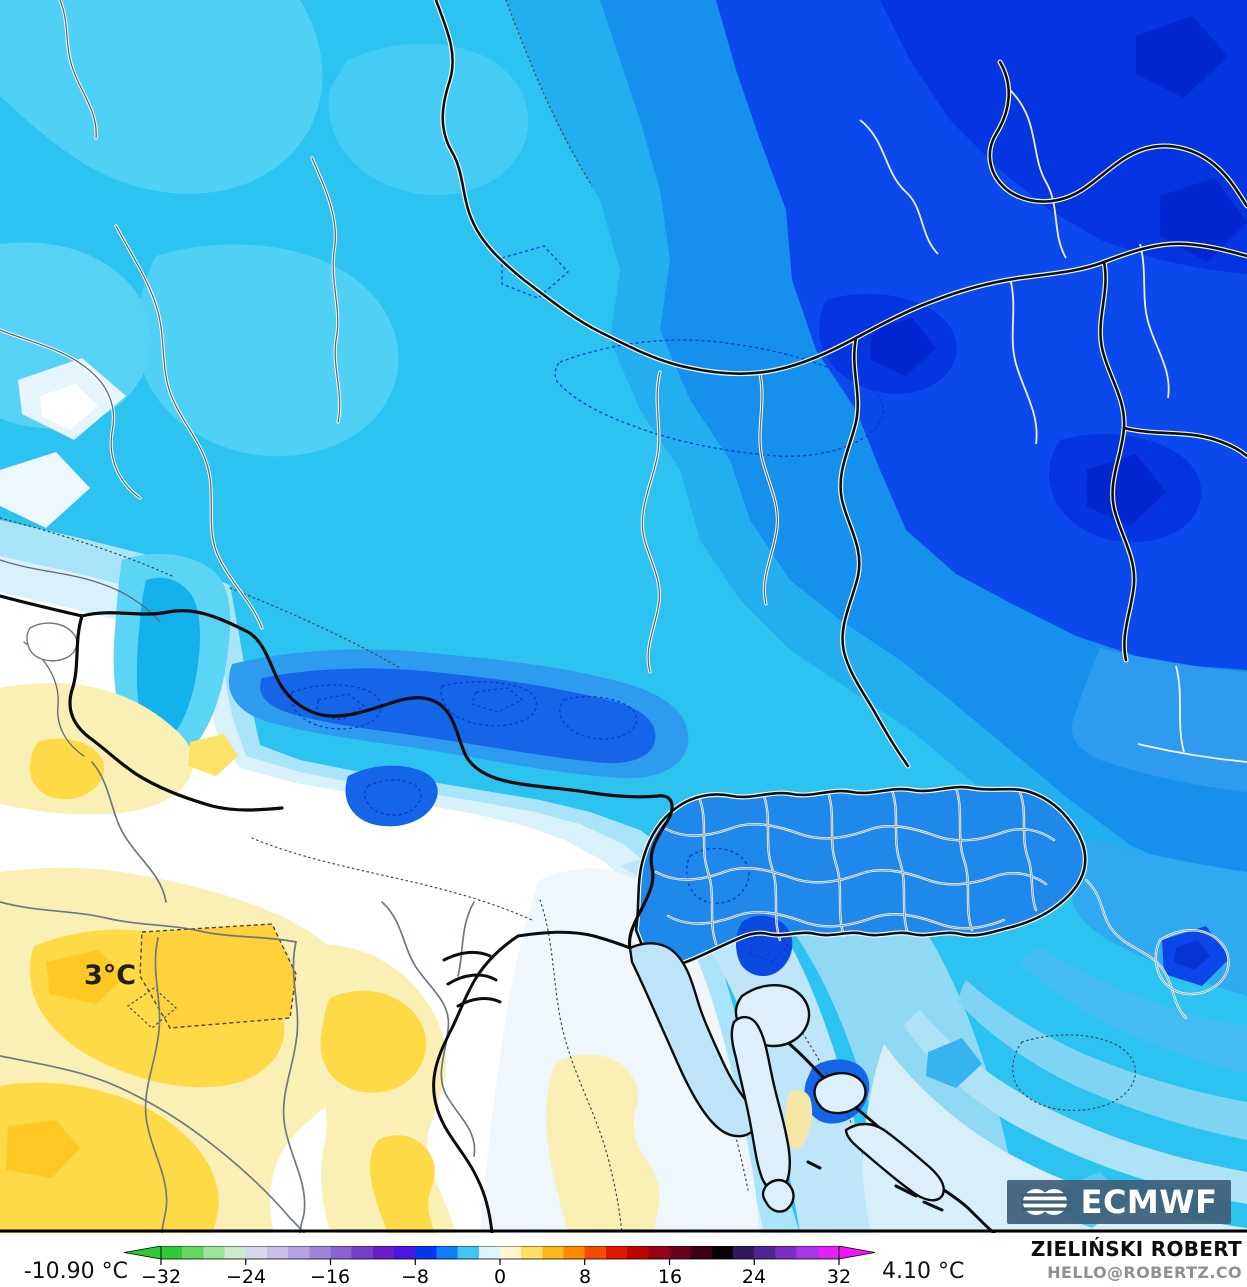  Describe the element at coordinates (500, 1276) in the screenshot. I see `colorbar-tick-label: 0` at that location.